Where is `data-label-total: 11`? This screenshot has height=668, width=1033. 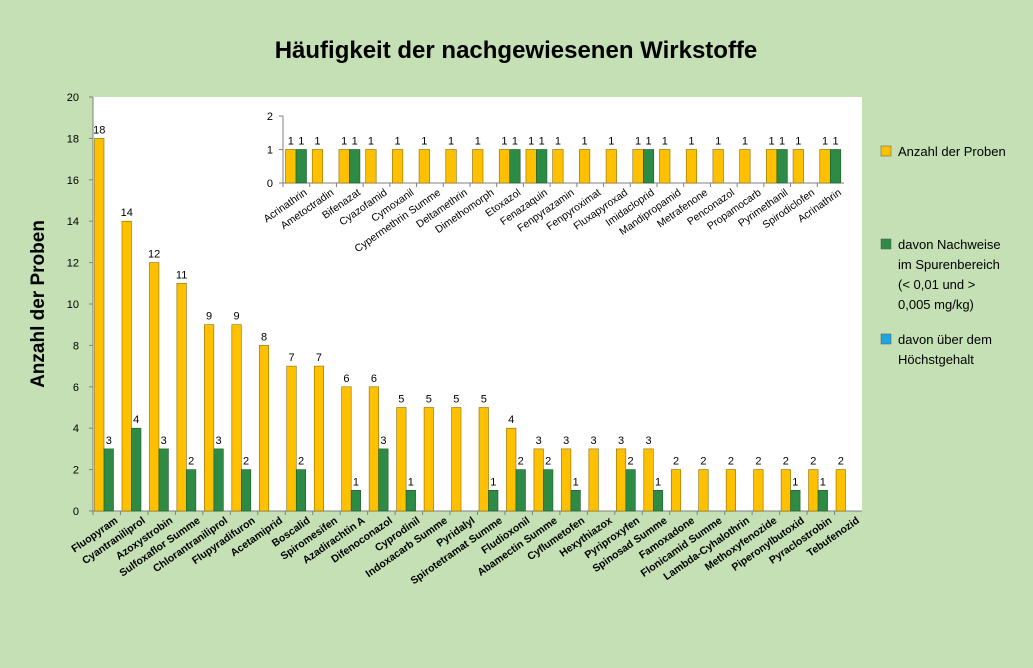
data-label-total: 11 is located at coordinates (181, 275).